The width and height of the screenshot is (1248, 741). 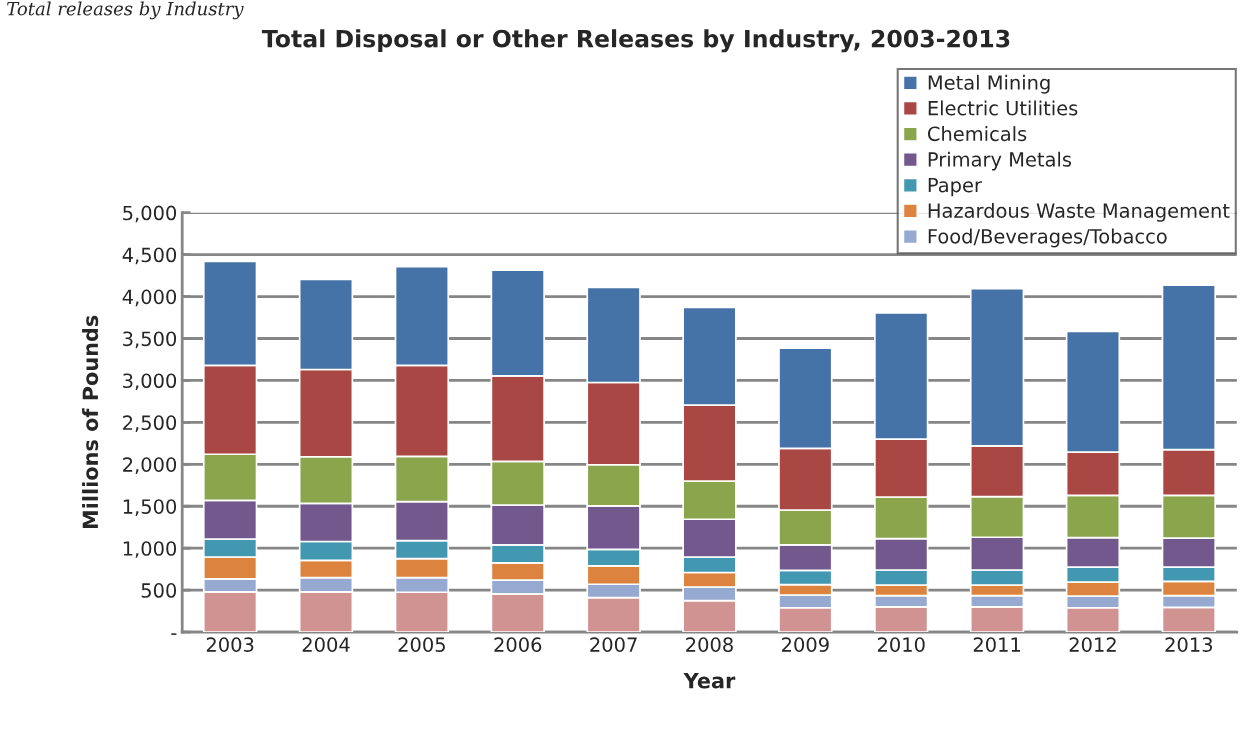 I want to click on x-tick-label: 2004, so click(x=326, y=644).